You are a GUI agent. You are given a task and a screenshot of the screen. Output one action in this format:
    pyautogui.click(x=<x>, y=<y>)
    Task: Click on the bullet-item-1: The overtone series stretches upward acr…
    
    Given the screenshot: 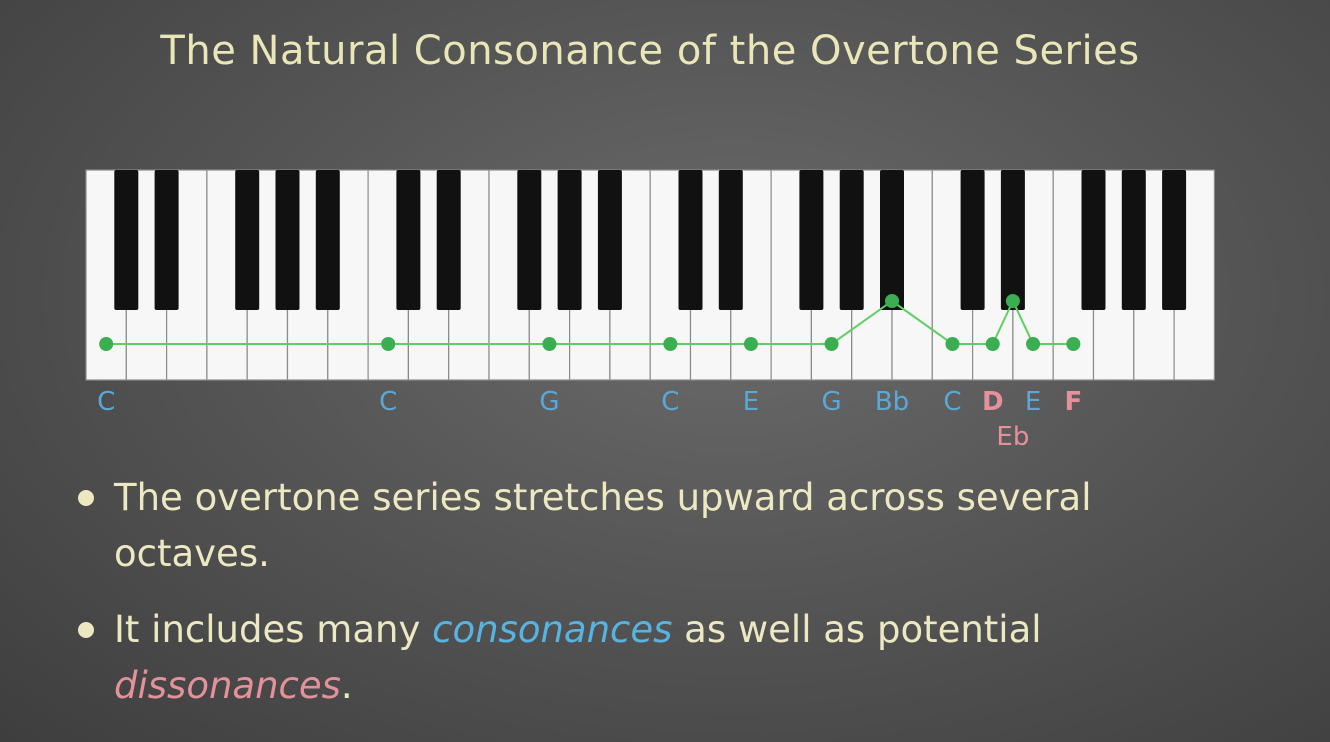 What is the action you would take?
    pyautogui.click(x=653, y=526)
    